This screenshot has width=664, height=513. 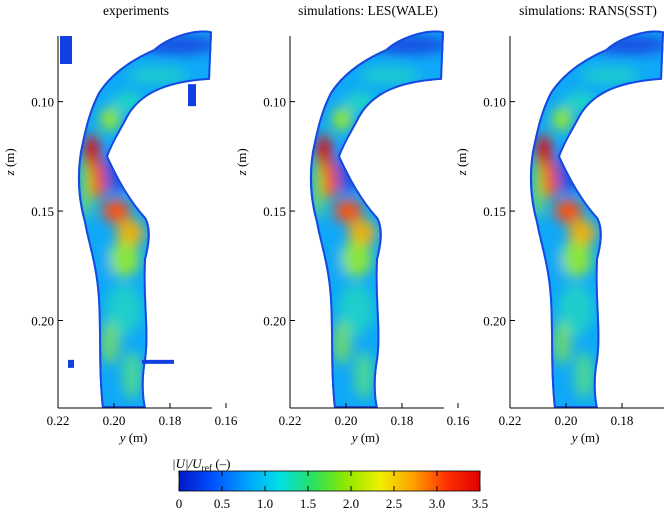 I want to click on colorbar-tick-label: 0.5, so click(x=222, y=503).